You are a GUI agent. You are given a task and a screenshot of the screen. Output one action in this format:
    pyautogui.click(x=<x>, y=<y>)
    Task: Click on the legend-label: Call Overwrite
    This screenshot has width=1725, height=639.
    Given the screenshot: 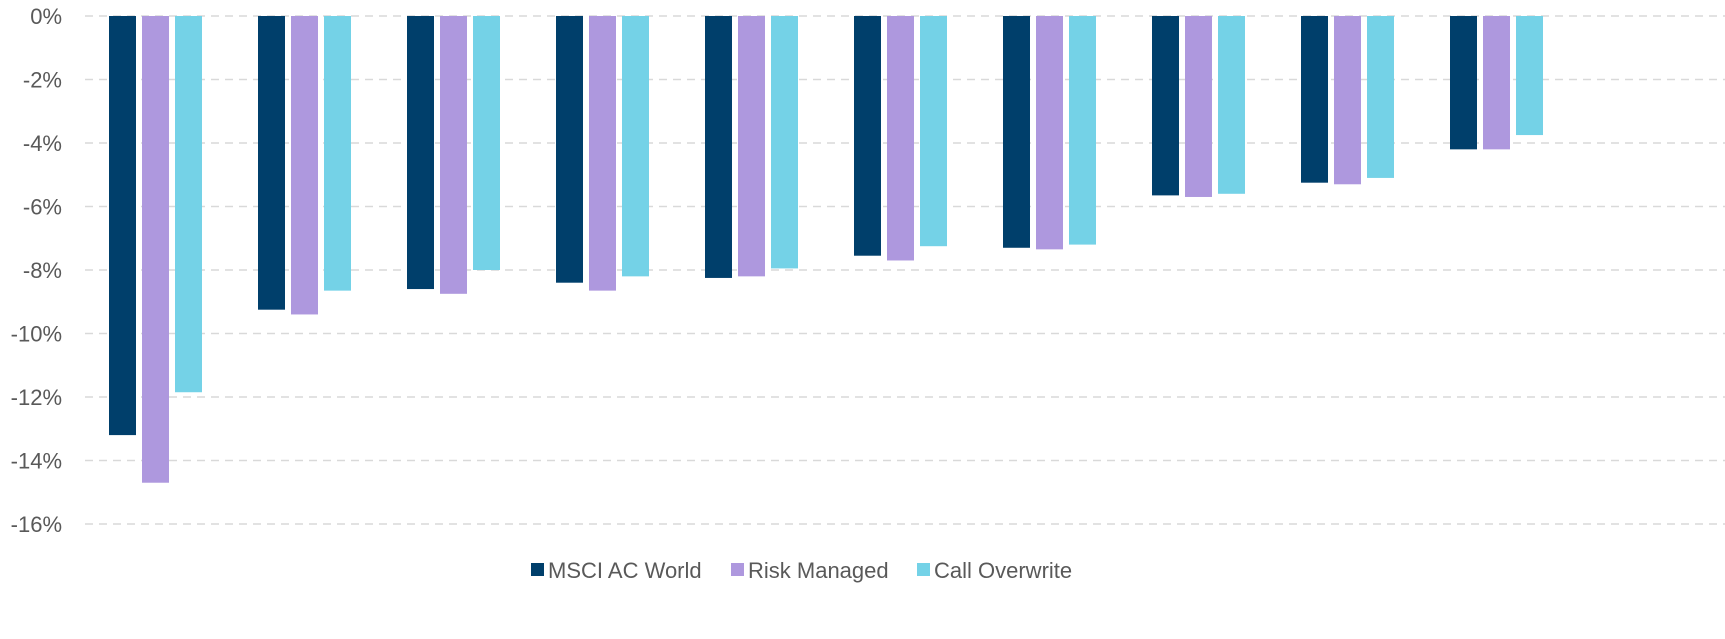 What is the action you would take?
    pyautogui.click(x=1003, y=570)
    